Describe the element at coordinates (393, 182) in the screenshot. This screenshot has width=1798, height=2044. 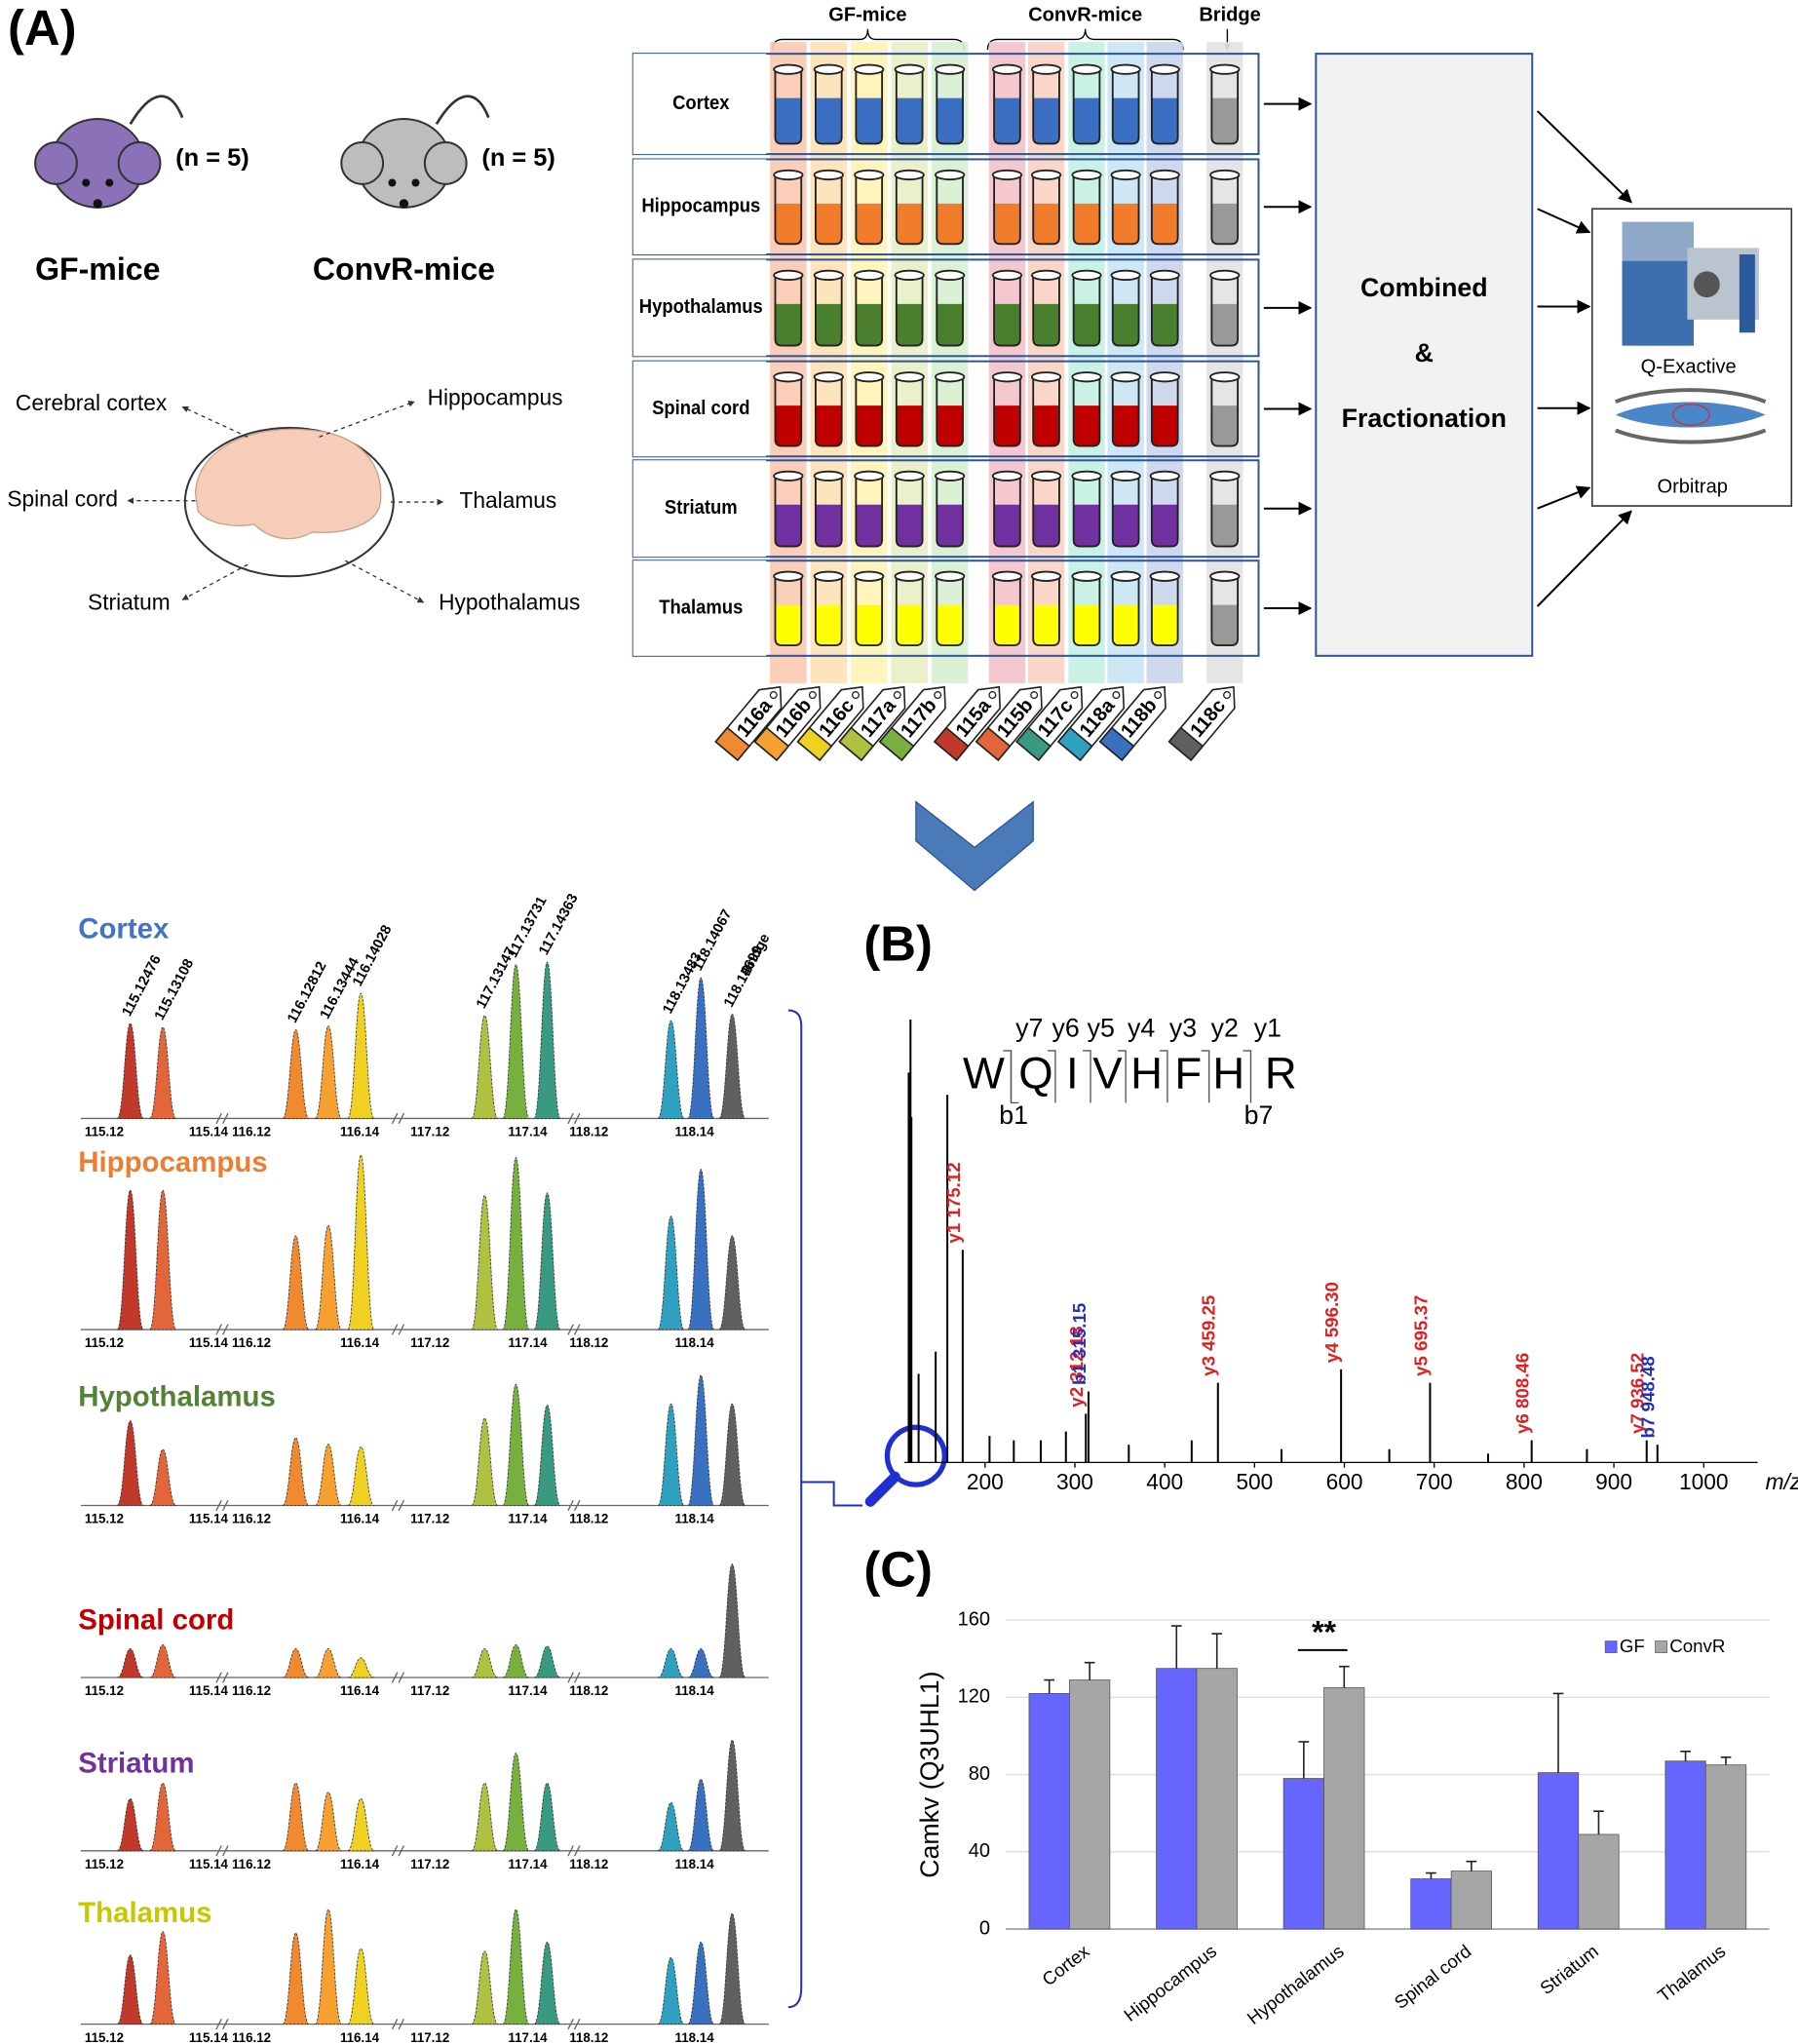
I see `mouse-eye` at that location.